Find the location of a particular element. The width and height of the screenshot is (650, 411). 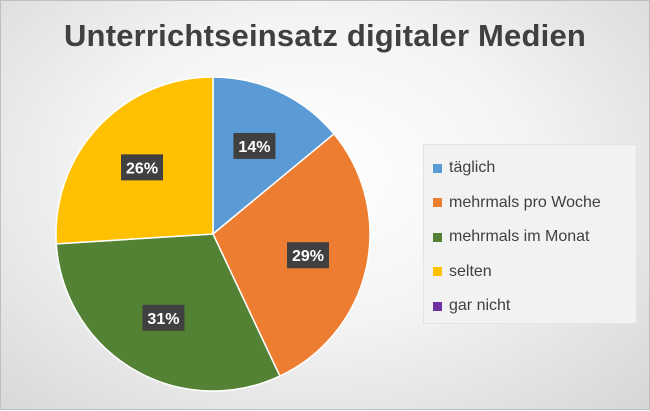

data-label-mehrmals-pro-woche: 29% is located at coordinates (307, 255).